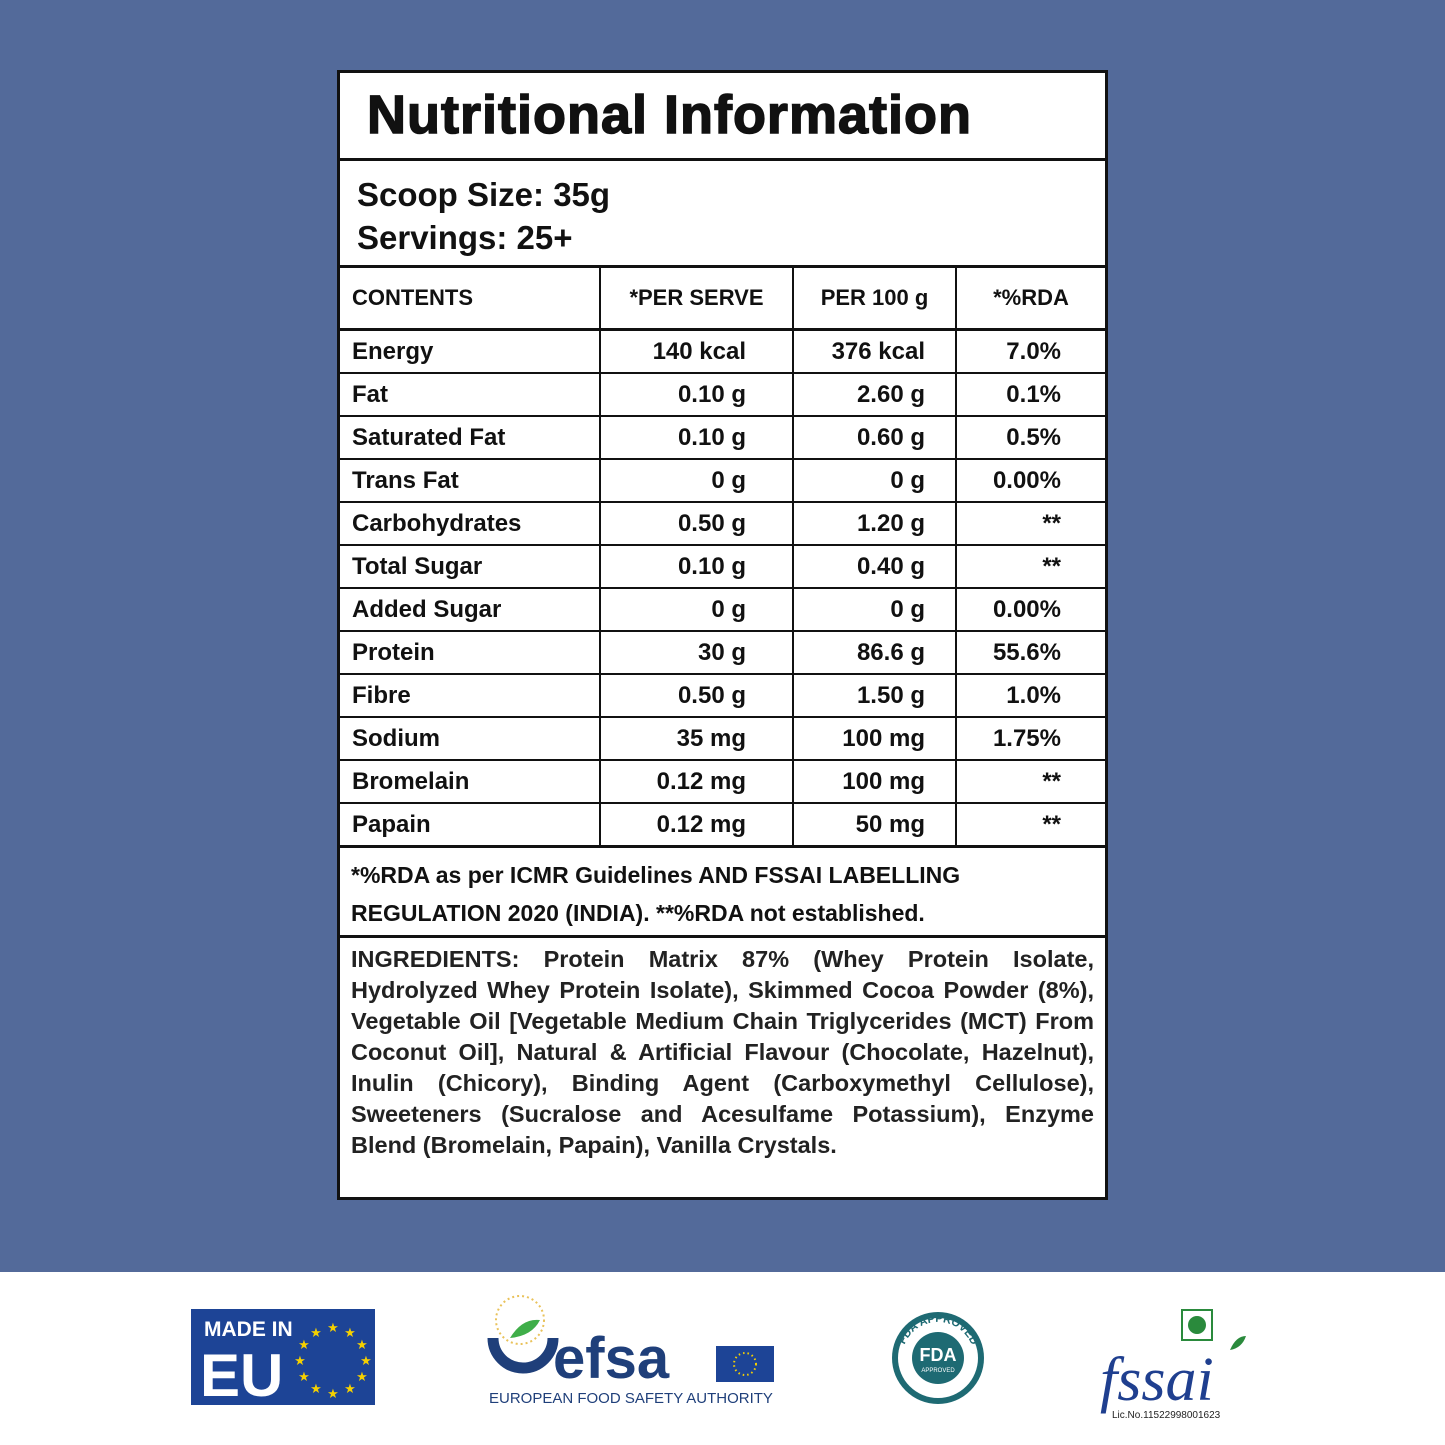  What do you see at coordinates (874, 825) in the screenshot?
I see `nutrient-value: 50 mg` at bounding box center [874, 825].